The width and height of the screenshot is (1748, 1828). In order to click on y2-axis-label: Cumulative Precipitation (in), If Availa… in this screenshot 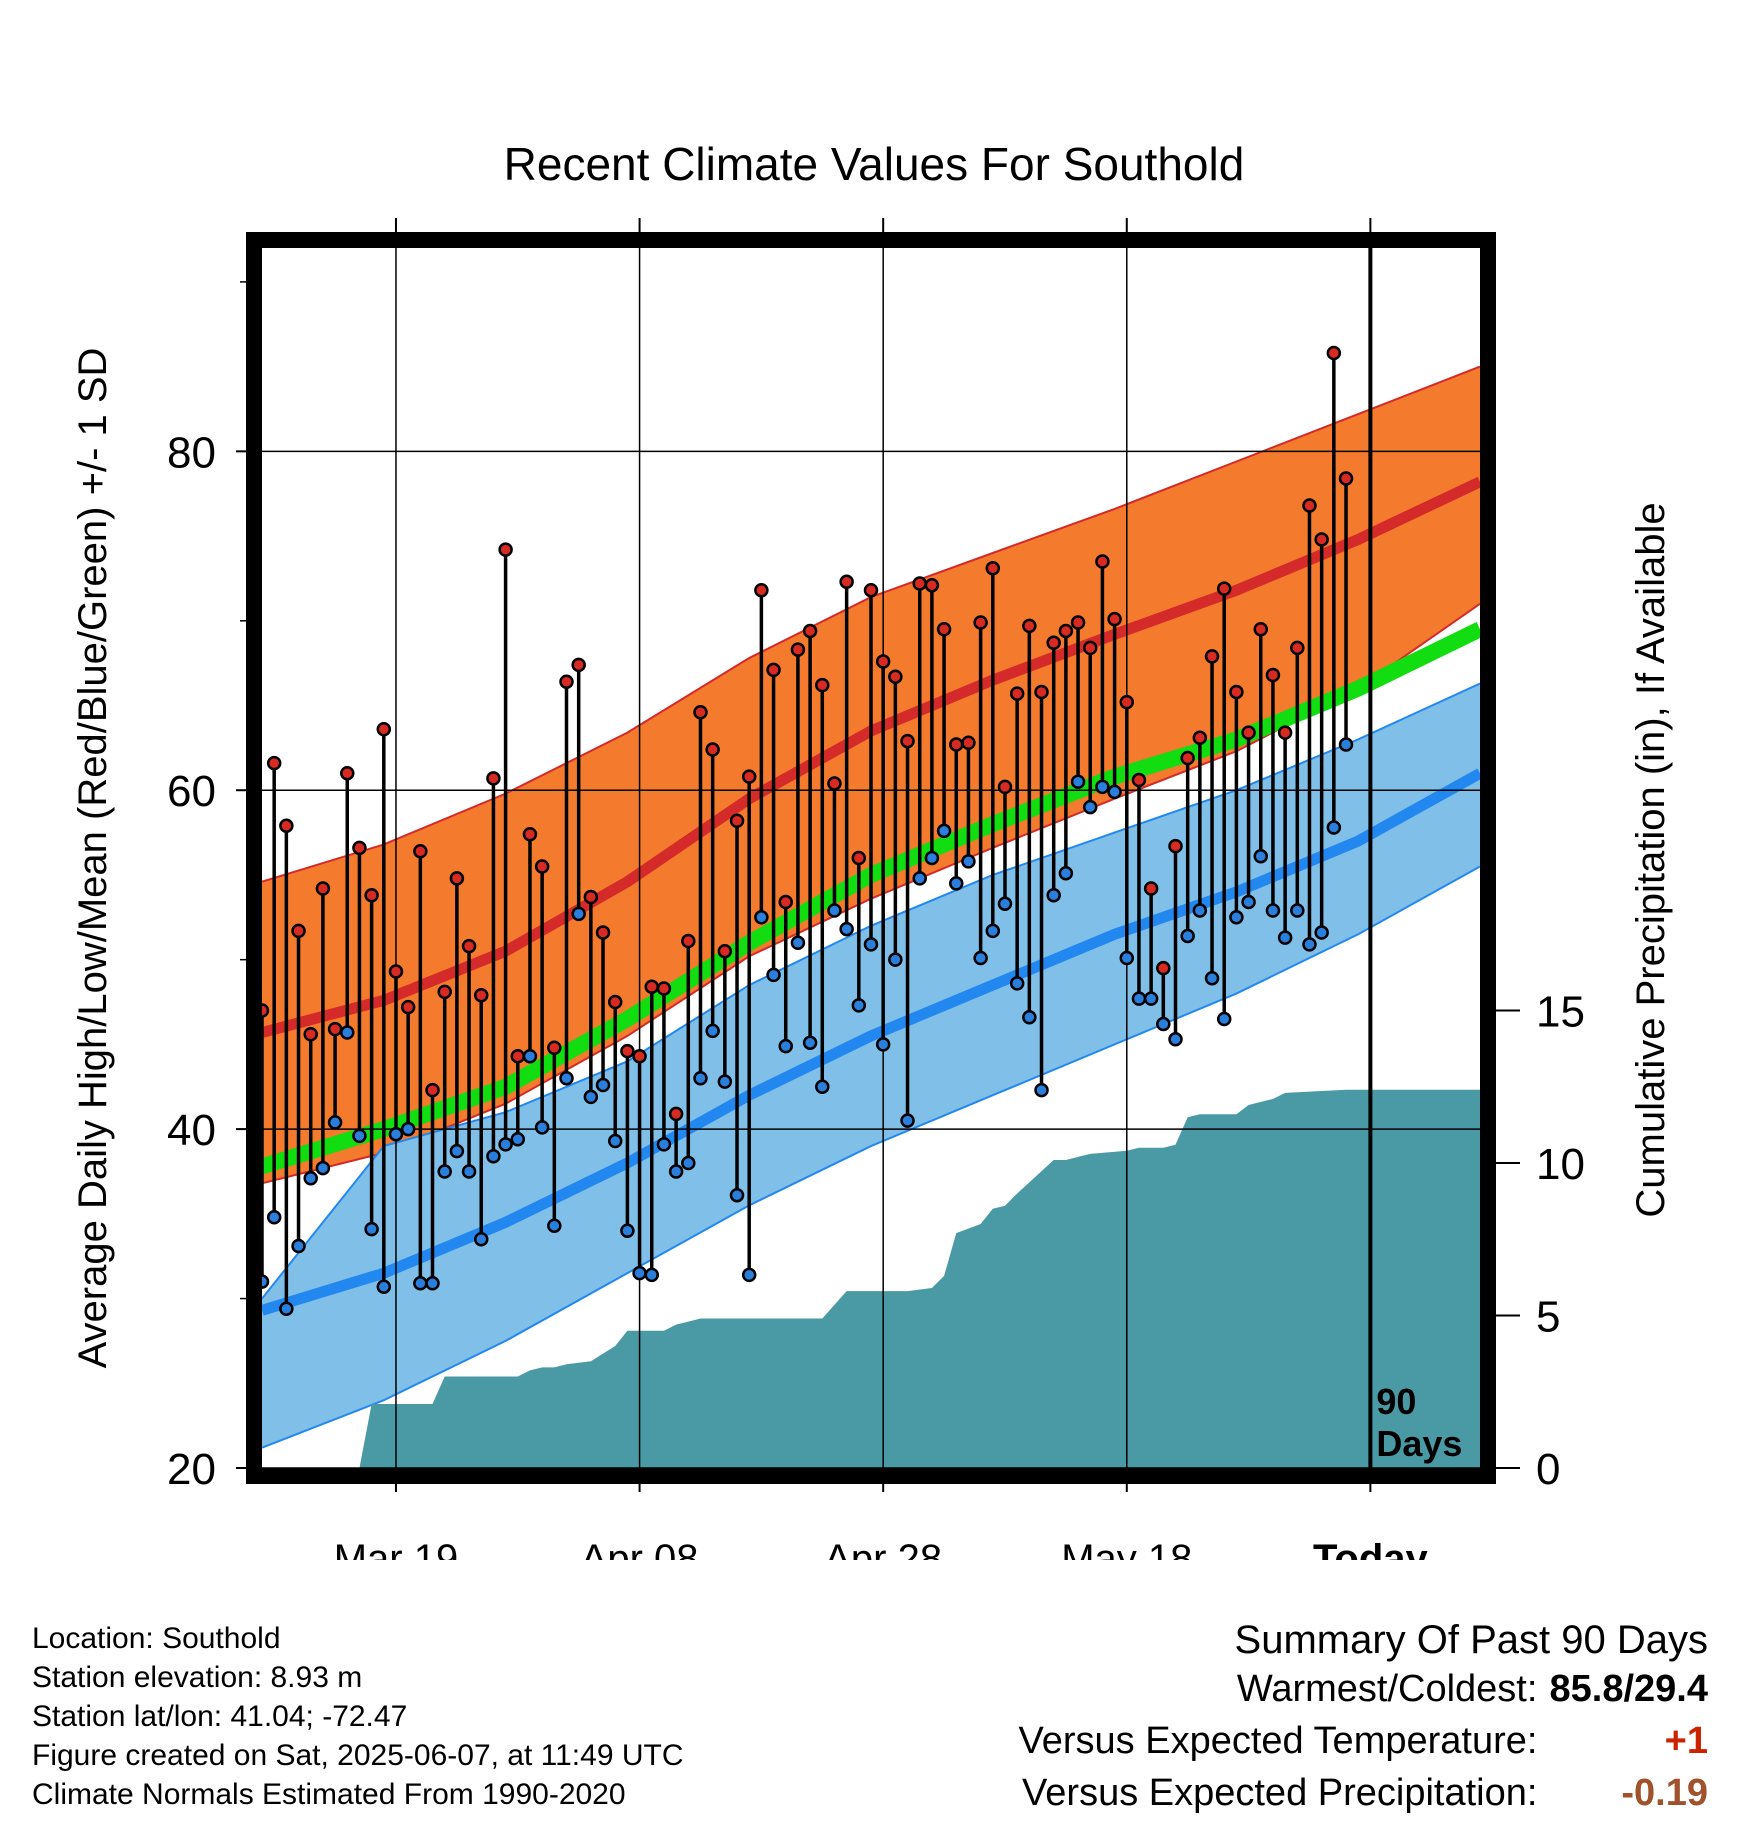, I will do `click(1651, 859)`.